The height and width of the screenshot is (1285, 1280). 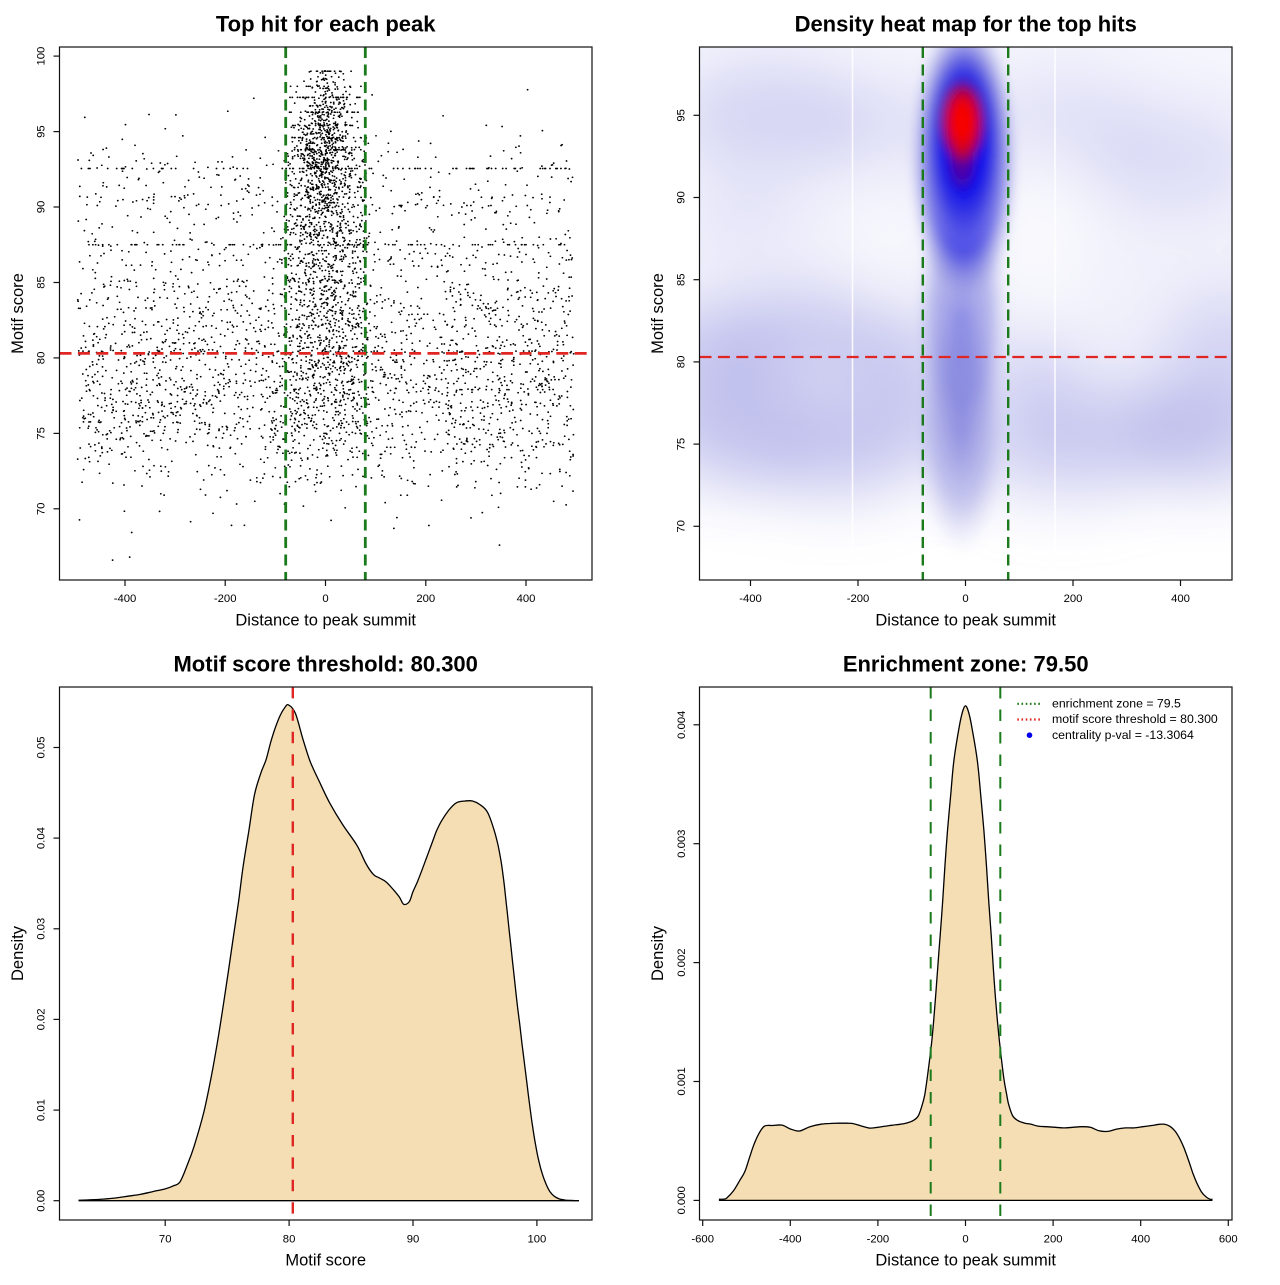 I want to click on svg-text: 0.003, so click(x=682, y=844).